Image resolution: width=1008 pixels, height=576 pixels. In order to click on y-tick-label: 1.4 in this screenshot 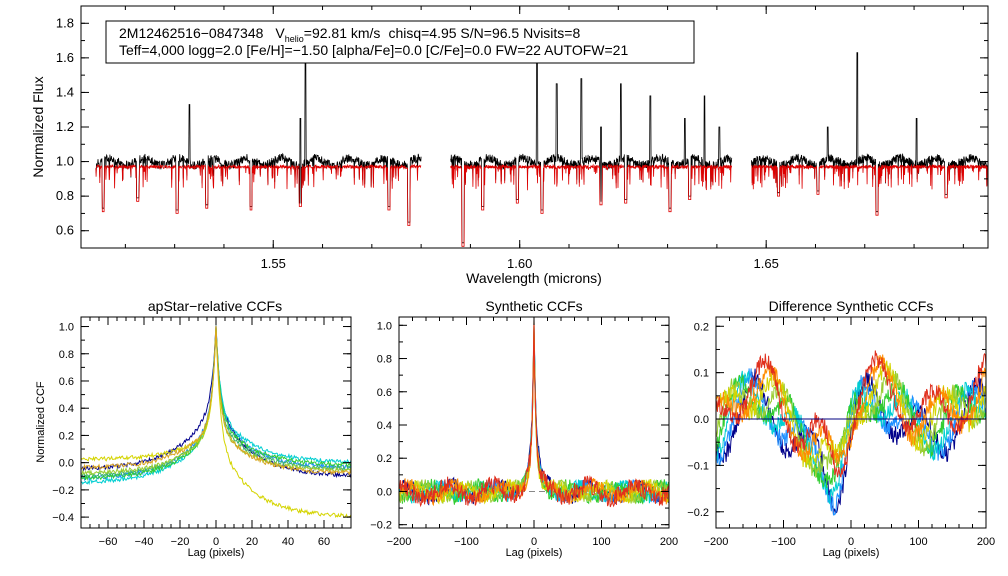, I will do `click(65, 91)`.